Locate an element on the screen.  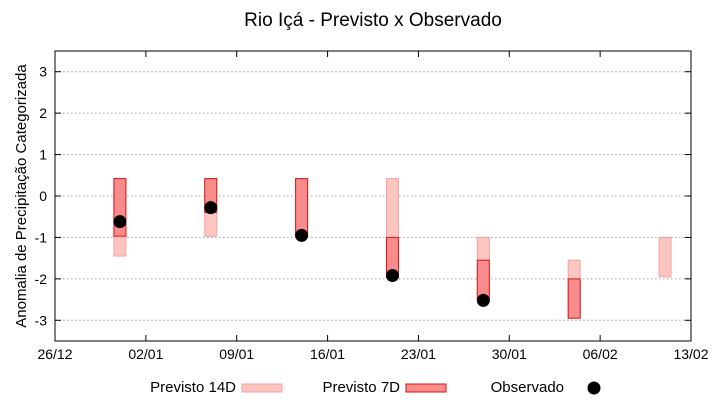
y-tick-label: 1 is located at coordinates (43, 155).